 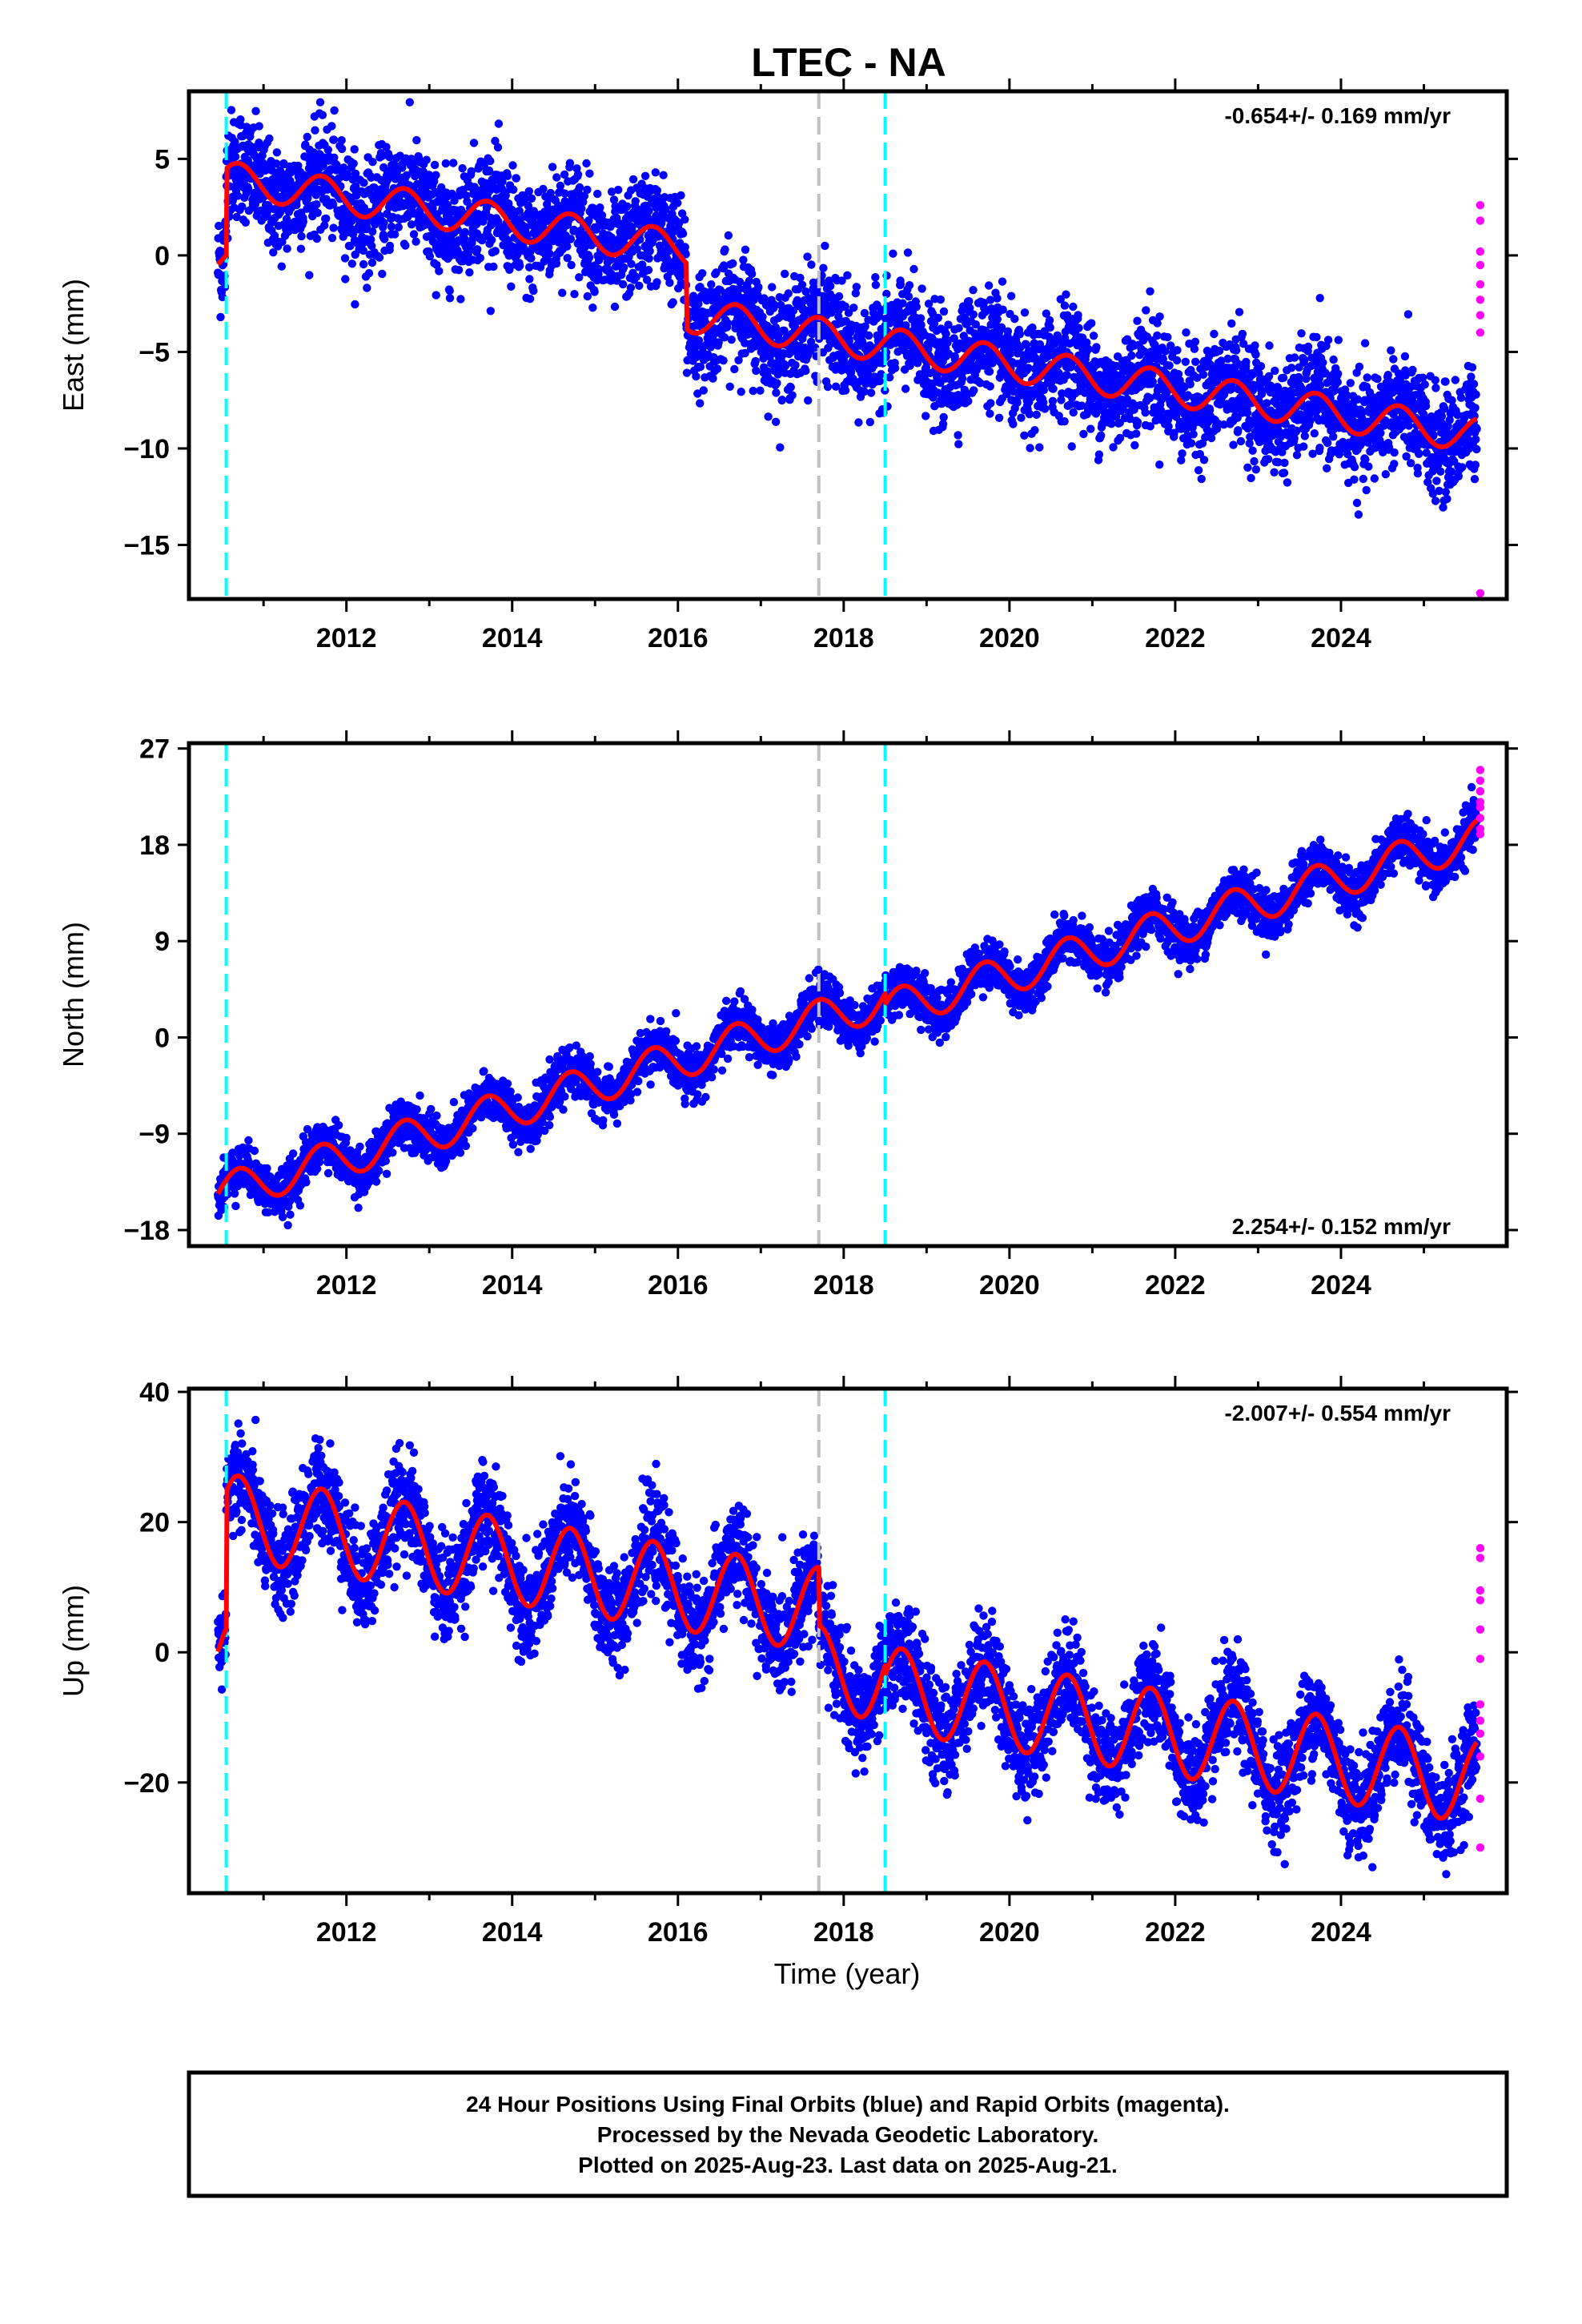 What do you see at coordinates (154, 352) in the screenshot?
I see `y-tick-label: −5` at bounding box center [154, 352].